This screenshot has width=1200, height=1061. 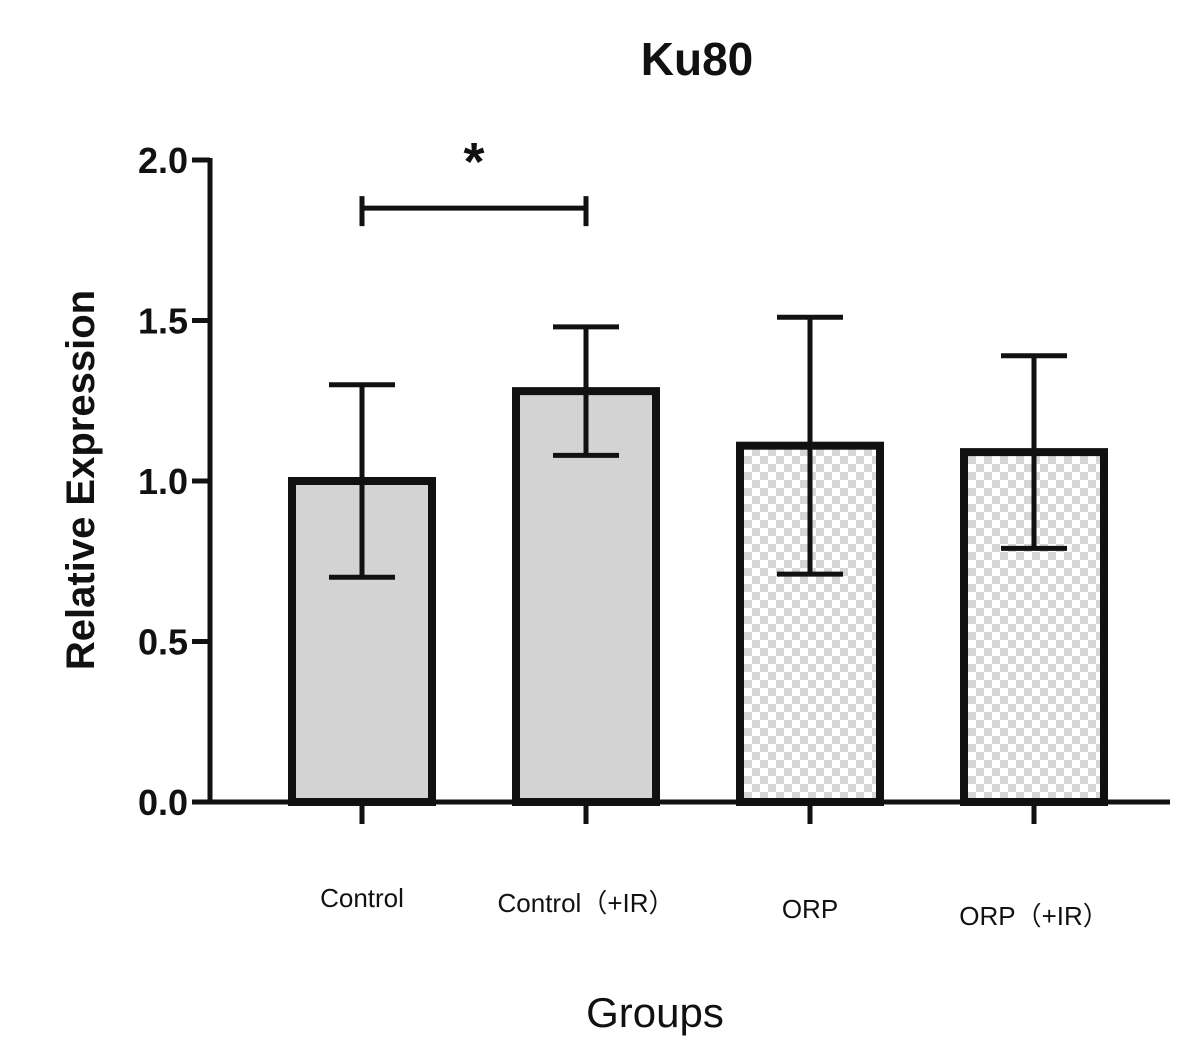 I want to click on y-axis-ticks: 0.0 0.5 1.0 1.5 2.0, so click(x=174, y=481).